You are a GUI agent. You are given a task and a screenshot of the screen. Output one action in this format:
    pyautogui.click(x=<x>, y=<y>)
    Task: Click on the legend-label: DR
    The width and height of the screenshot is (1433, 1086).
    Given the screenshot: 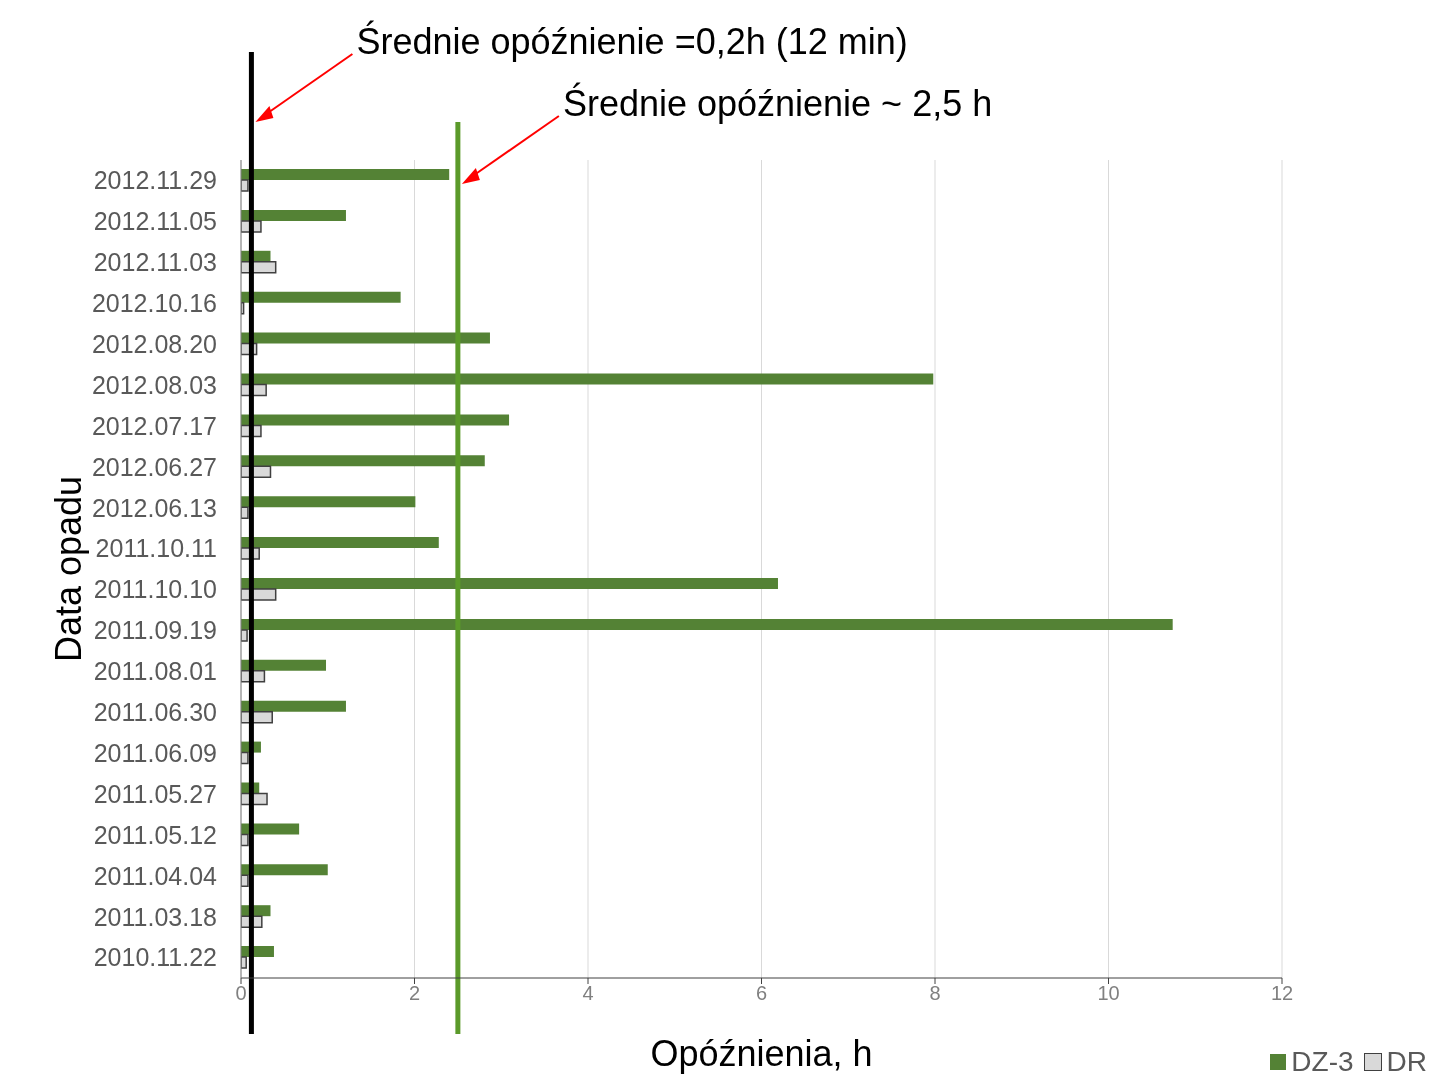 What is the action you would take?
    pyautogui.click(x=1406, y=1062)
    